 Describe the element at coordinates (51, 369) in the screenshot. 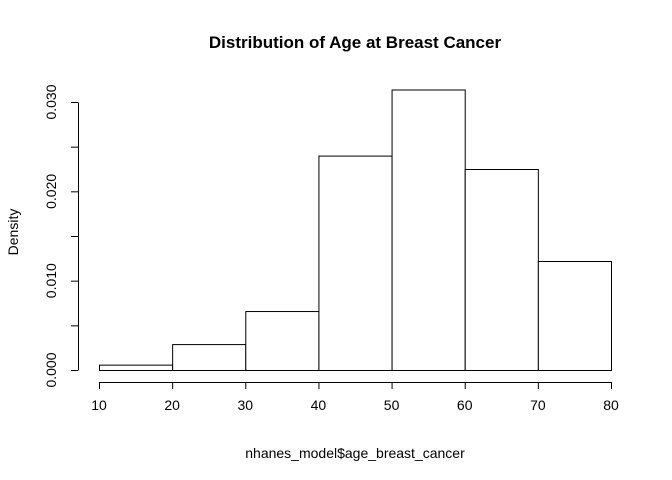

I see `y-tick-label-0.000: 0.000` at that location.